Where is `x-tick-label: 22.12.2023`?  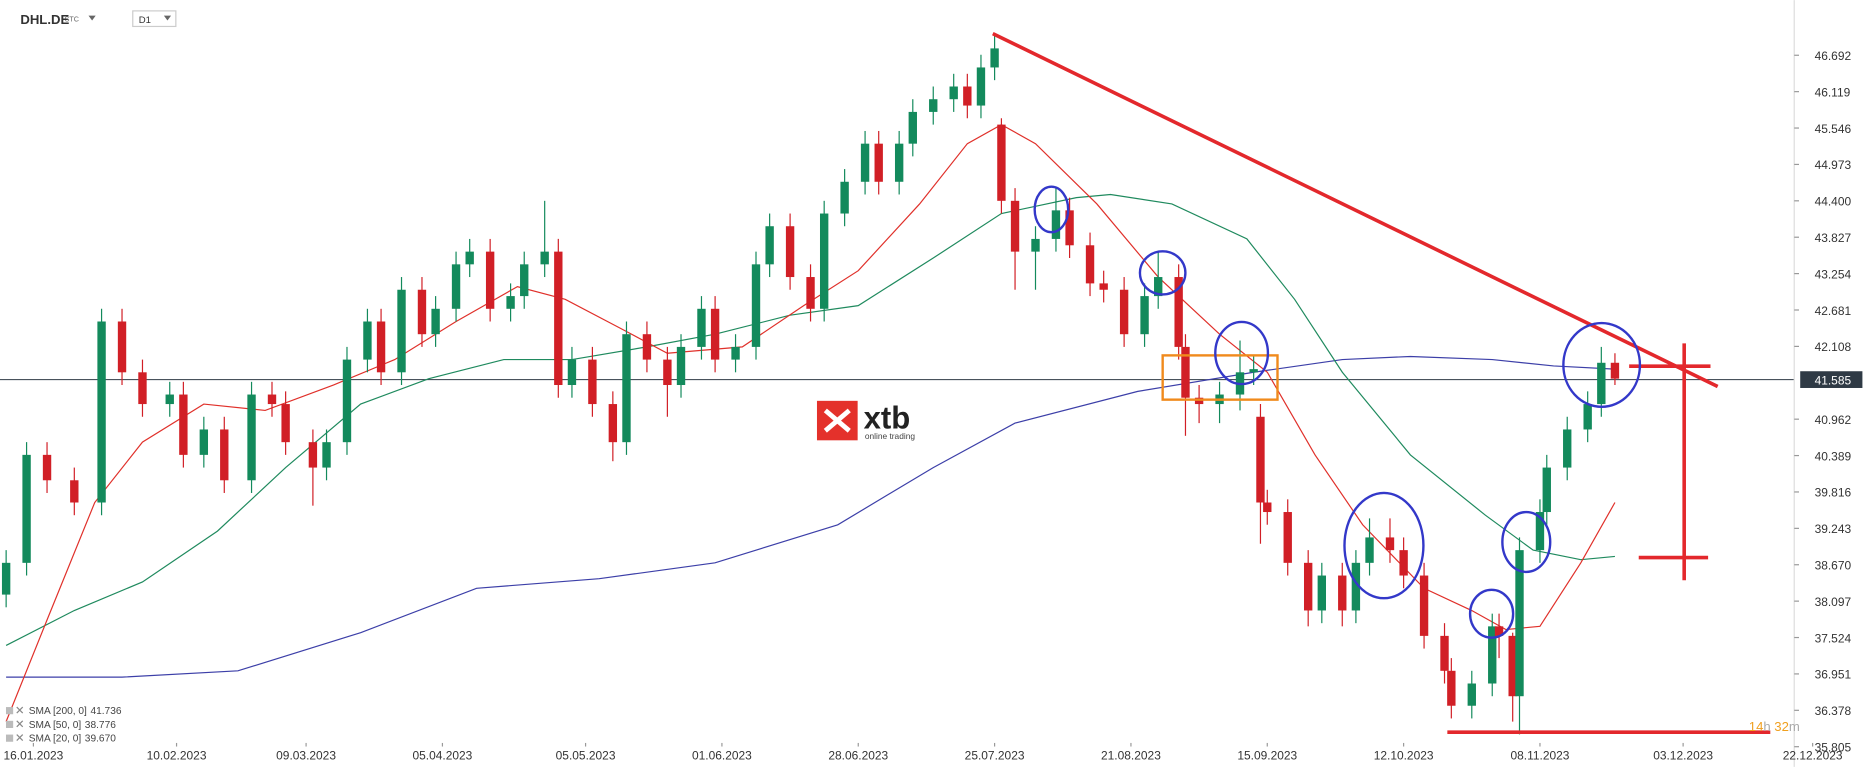 x-tick-label: 22.12.2023 is located at coordinates (1813, 756).